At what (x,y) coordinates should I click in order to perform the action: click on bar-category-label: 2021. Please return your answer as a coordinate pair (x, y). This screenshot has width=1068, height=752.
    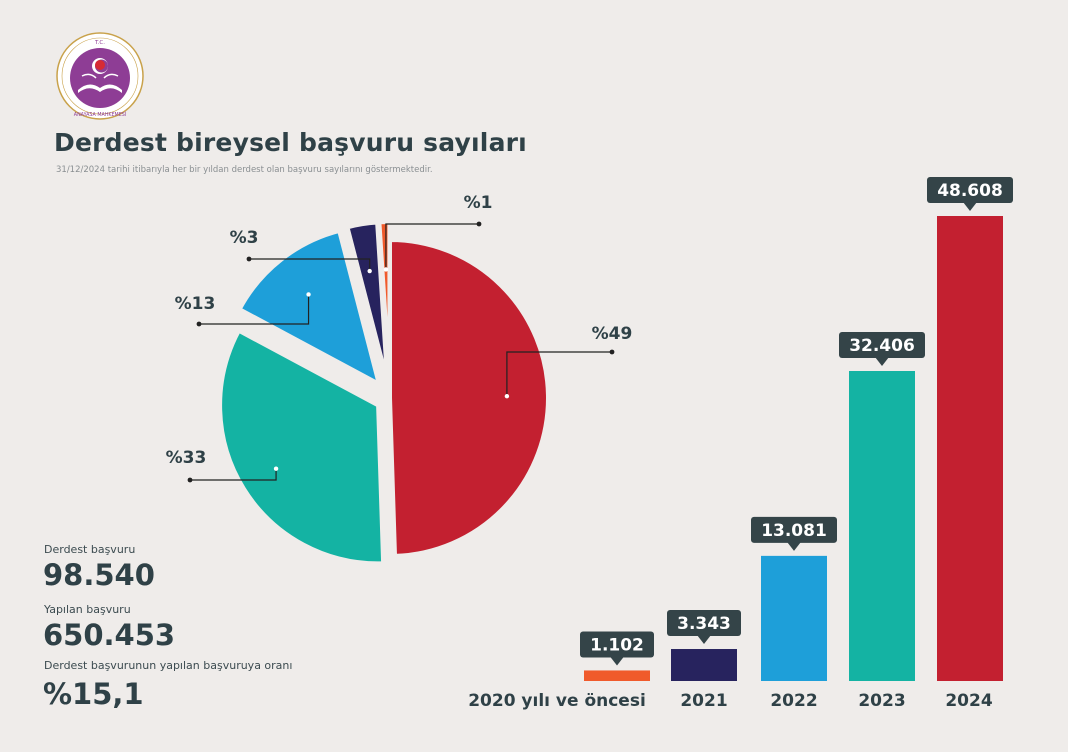
    Looking at the image, I should click on (703, 701).